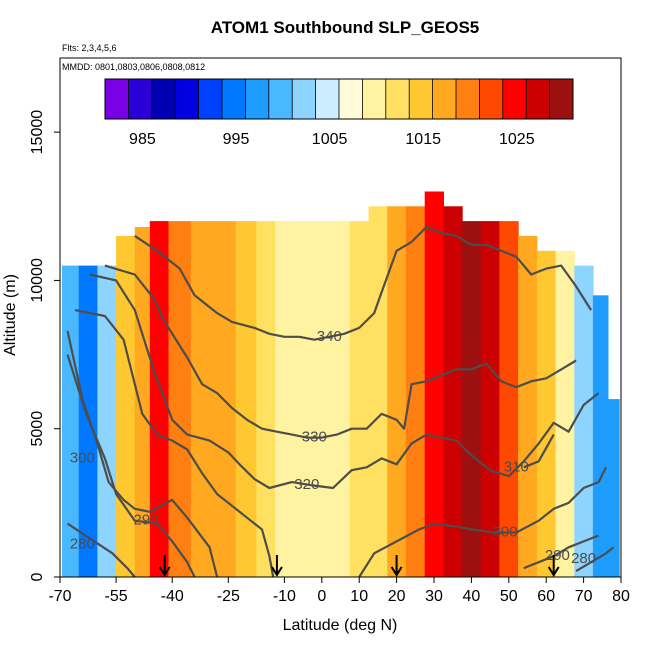 The height and width of the screenshot is (655, 650). Describe the element at coordinates (116, 596) in the screenshot. I see `x-tick-label: -55` at that location.